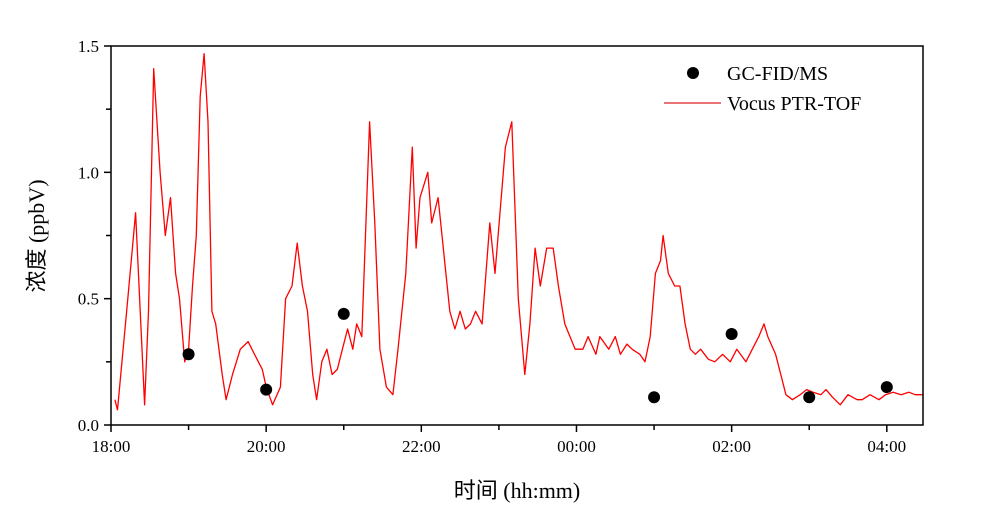 Image resolution: width=1004 pixels, height=521 pixels. Describe the element at coordinates (886, 446) in the screenshot. I see `x-tick-label: 04:00` at that location.